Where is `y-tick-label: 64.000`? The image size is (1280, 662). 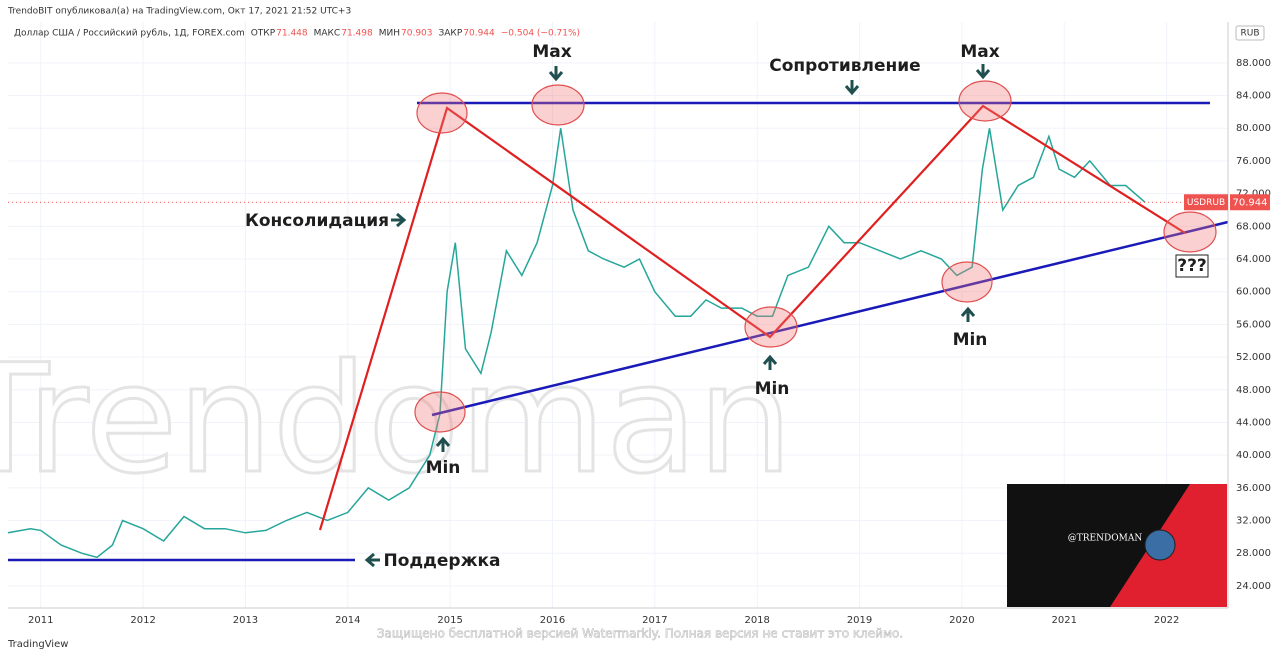
y-tick-label: 64.000 is located at coordinates (1253, 259).